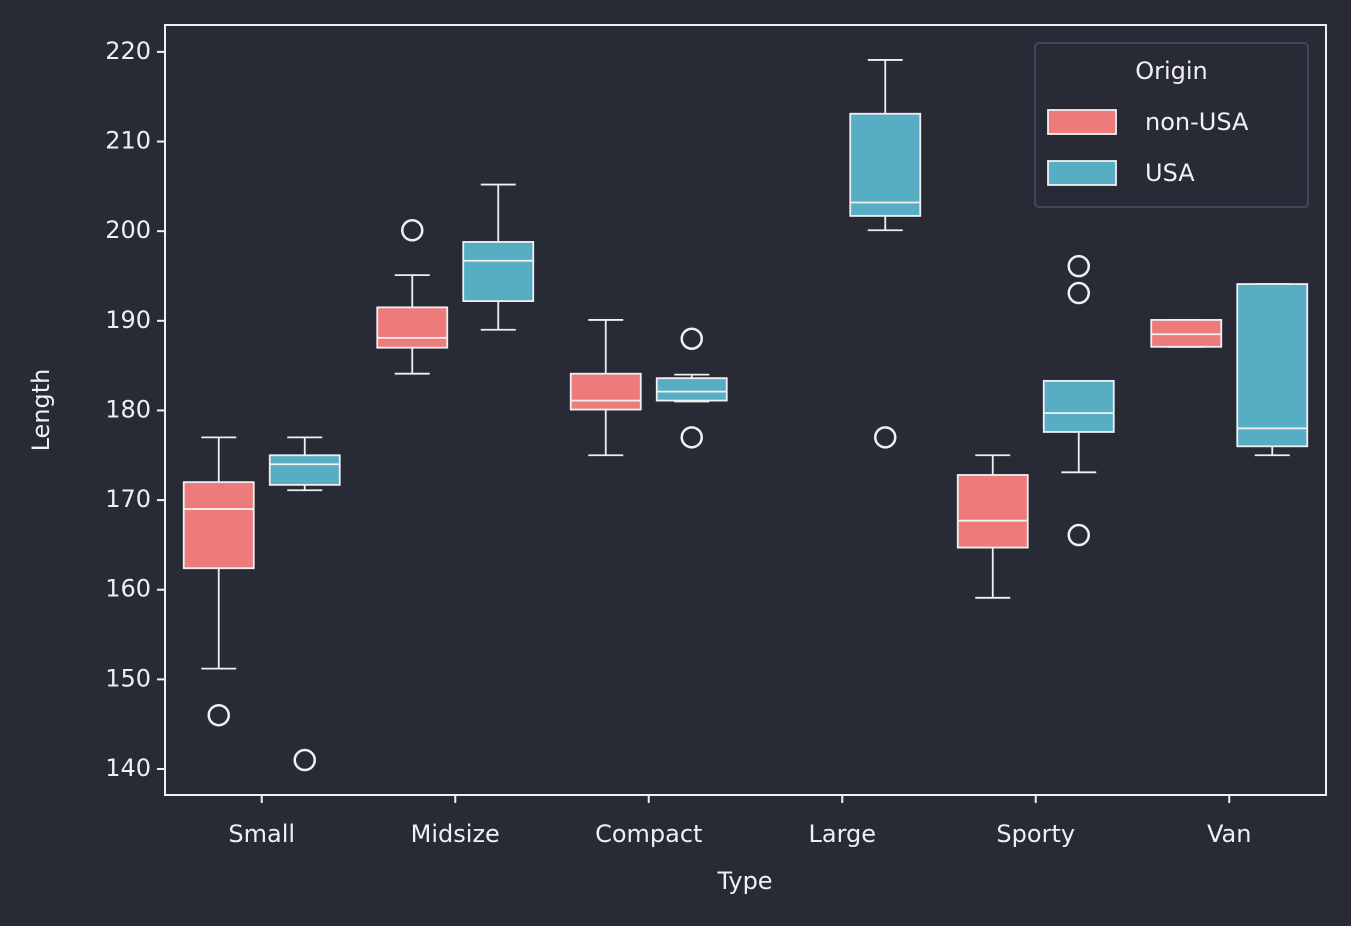 The height and width of the screenshot is (926, 1351). What do you see at coordinates (261, 834) in the screenshot?
I see `x-tick-label: Small` at bounding box center [261, 834].